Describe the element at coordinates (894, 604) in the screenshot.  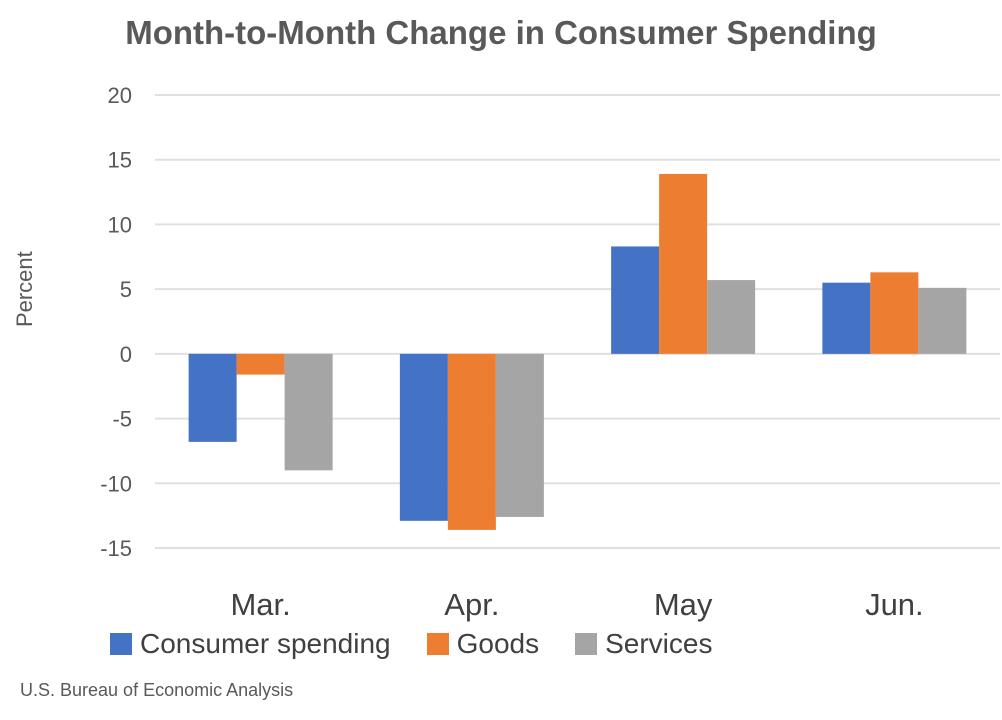
I see `x-tick-label: Jun.` at that location.